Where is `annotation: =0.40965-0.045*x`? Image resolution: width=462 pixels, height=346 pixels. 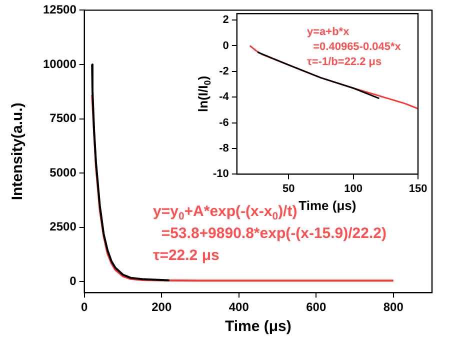 annotation: =0.40965-0.045*x is located at coordinates (354, 47).